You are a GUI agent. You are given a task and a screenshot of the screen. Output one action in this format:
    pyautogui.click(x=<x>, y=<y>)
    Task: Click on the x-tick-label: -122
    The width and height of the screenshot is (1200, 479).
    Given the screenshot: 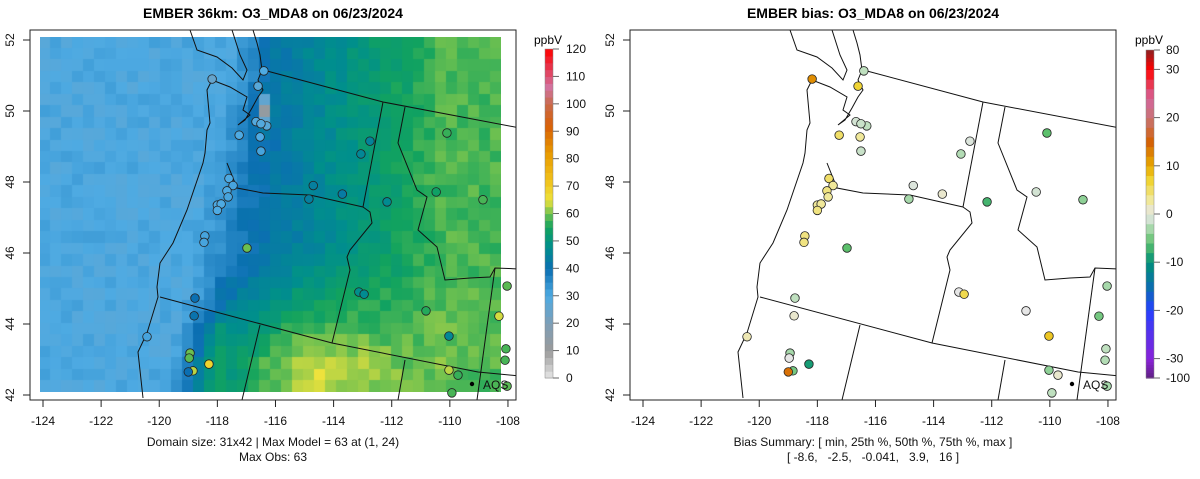 What is the action you would take?
    pyautogui.click(x=701, y=421)
    